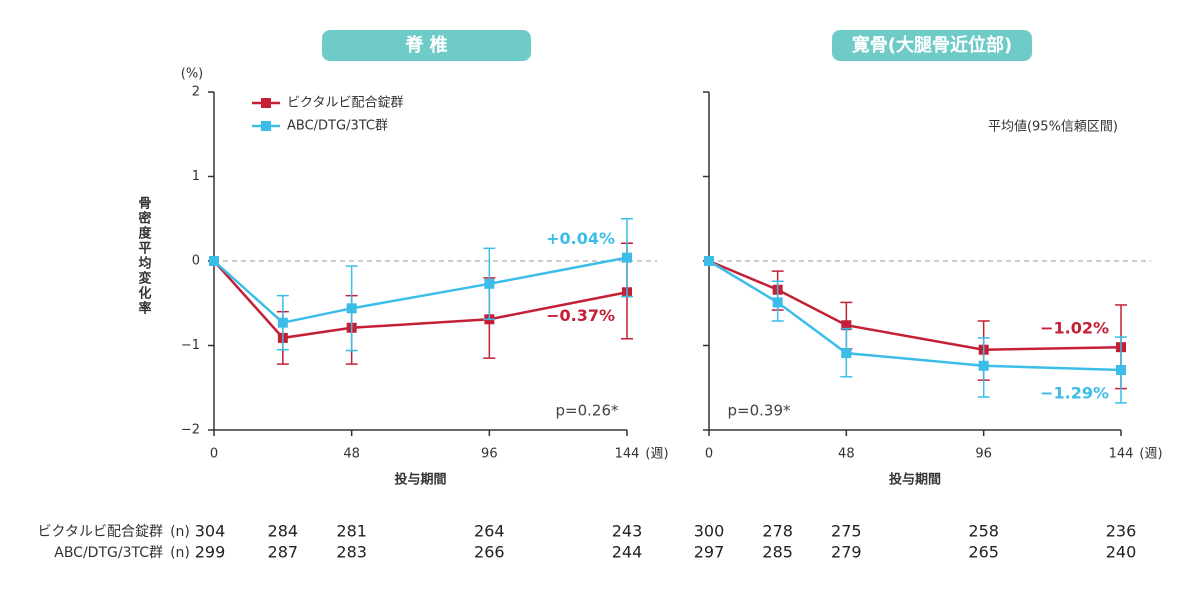 The height and width of the screenshot is (592, 1200). Describe the element at coordinates (190, 430) in the screenshot. I see `y-tick-label: −2` at that location.